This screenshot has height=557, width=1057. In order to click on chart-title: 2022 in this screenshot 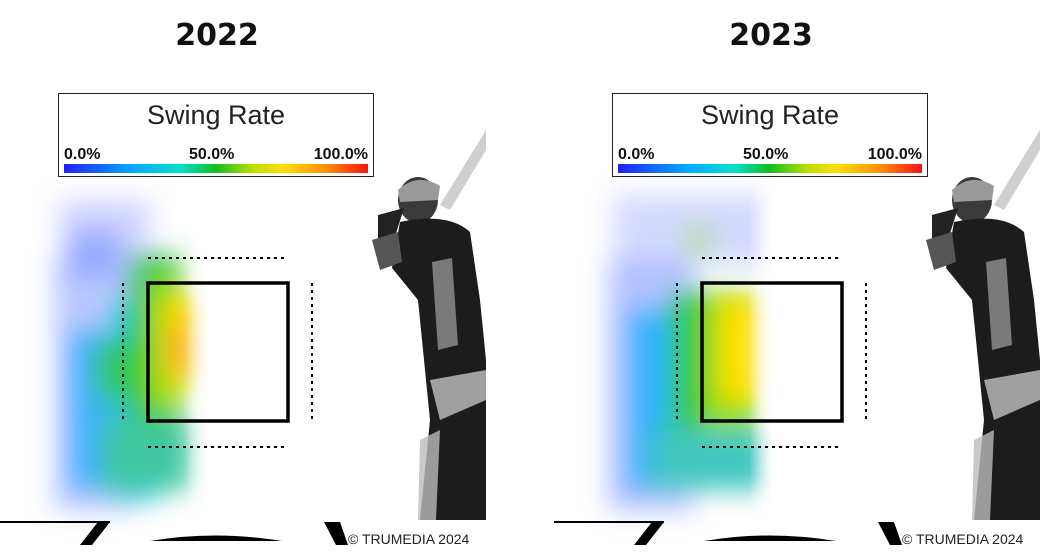, I will do `click(217, 35)`.